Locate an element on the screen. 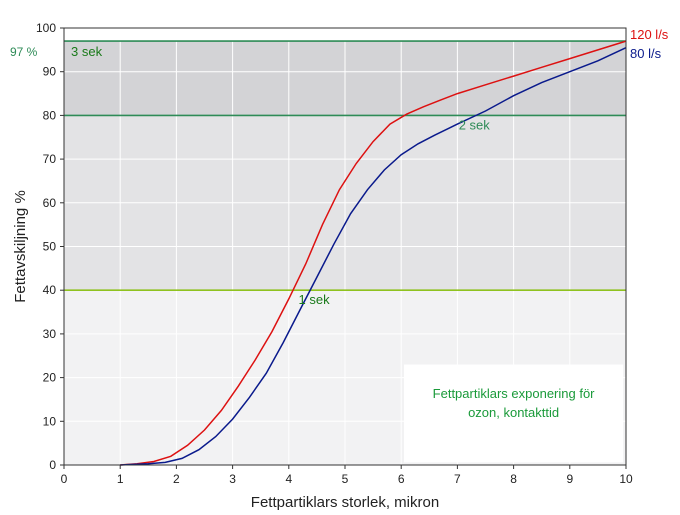 The image size is (680, 515). x-tick-label-2: 2 is located at coordinates (176, 479).